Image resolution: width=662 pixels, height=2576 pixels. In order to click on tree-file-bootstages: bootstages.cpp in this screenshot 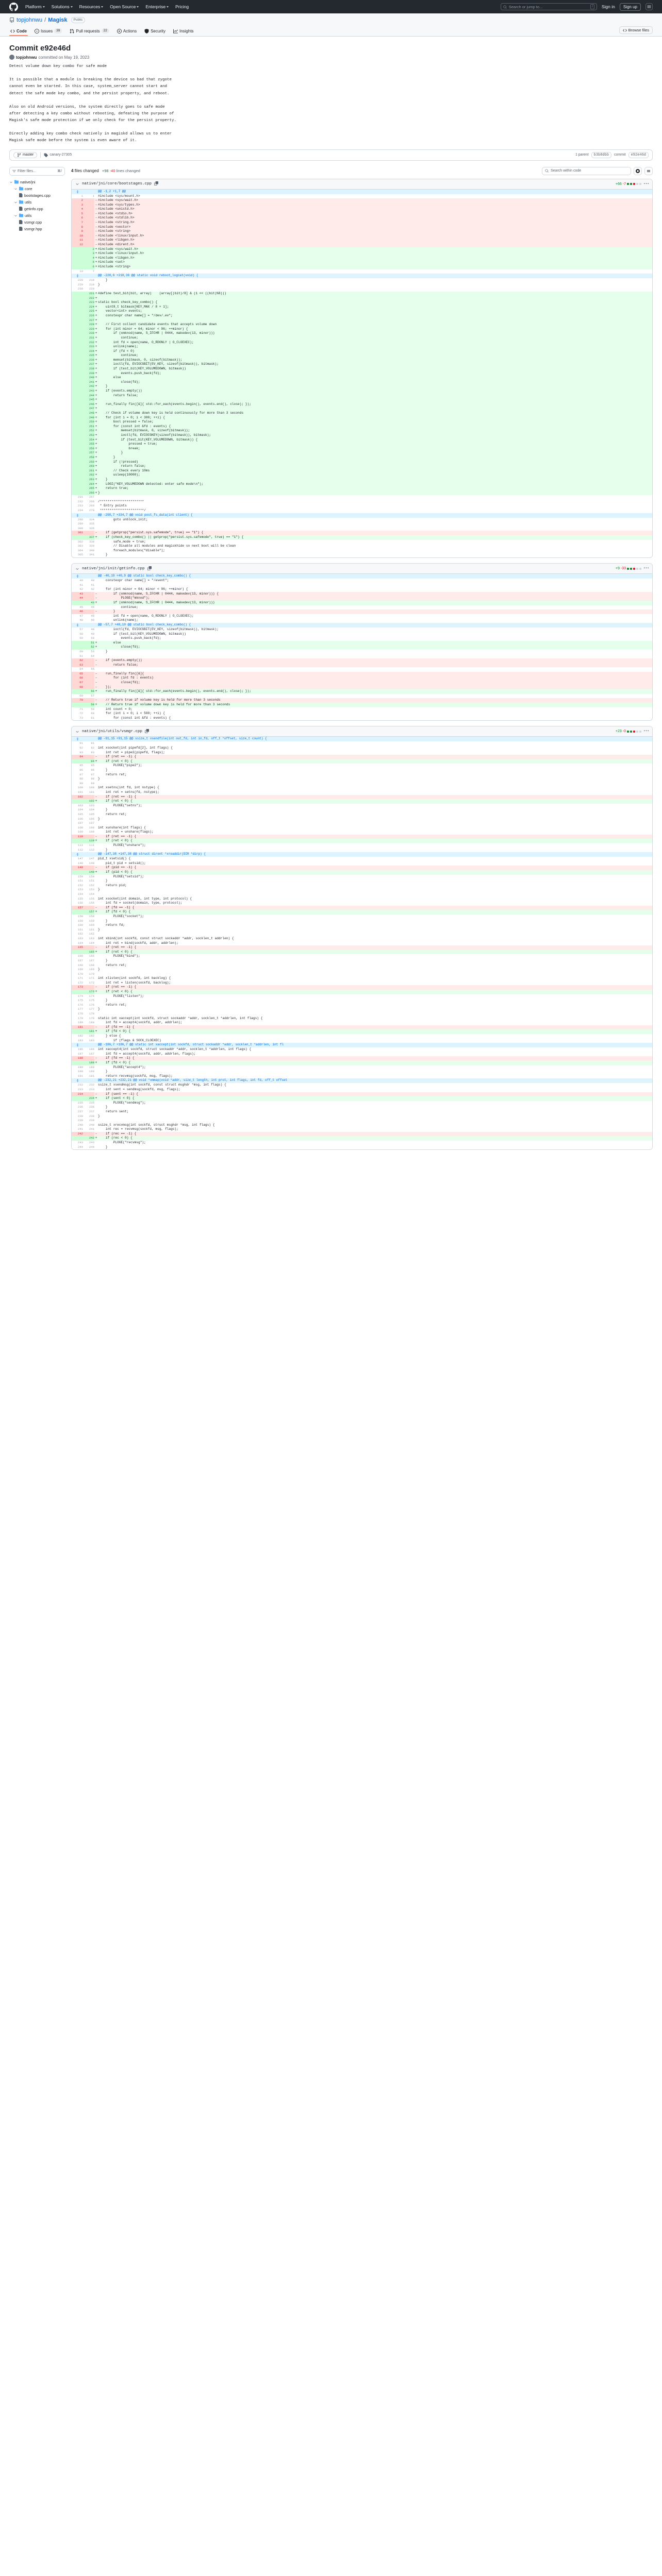, I will do `click(37, 195)`.